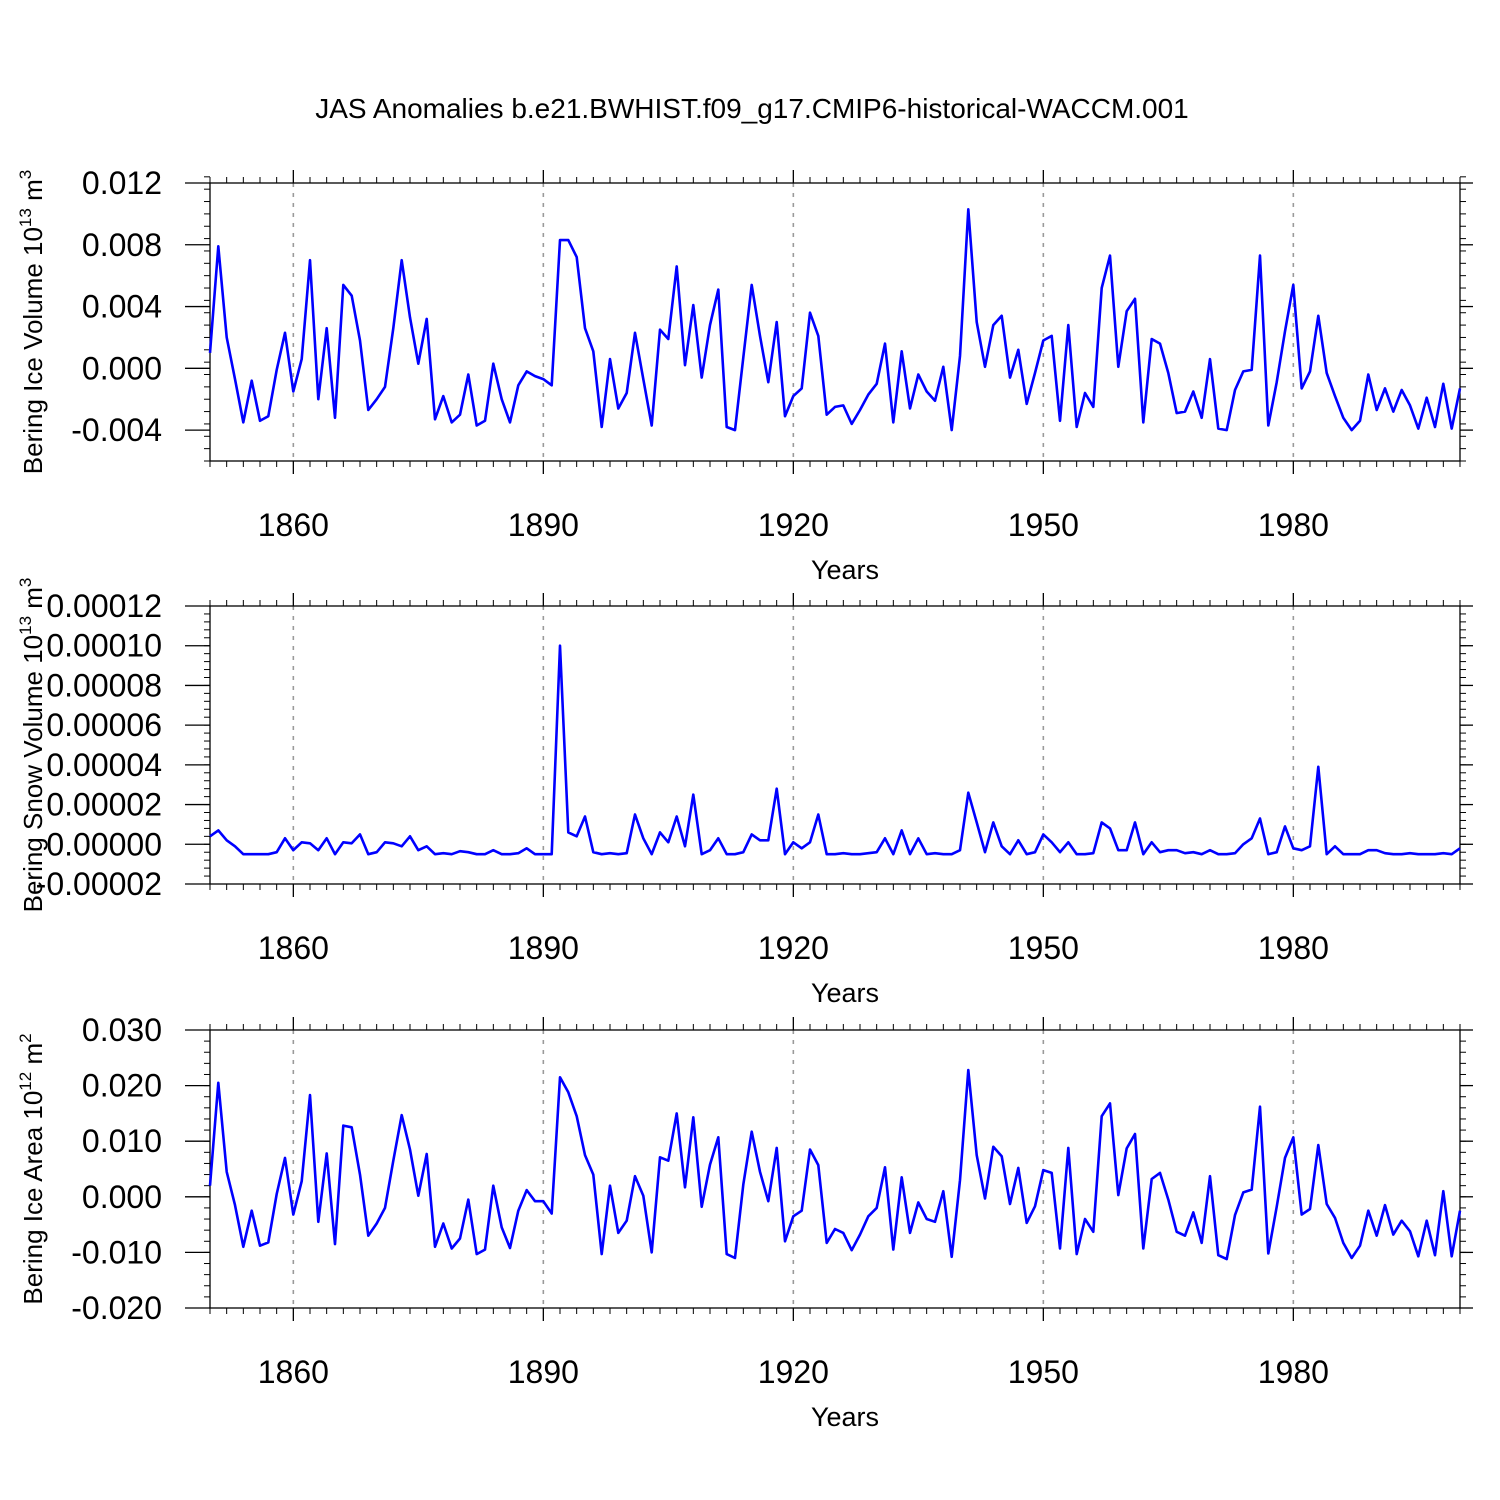  Describe the element at coordinates (33, 774) in the screenshot. I see `y-axis-title-text: Bering Snow Volume 10` at that location.